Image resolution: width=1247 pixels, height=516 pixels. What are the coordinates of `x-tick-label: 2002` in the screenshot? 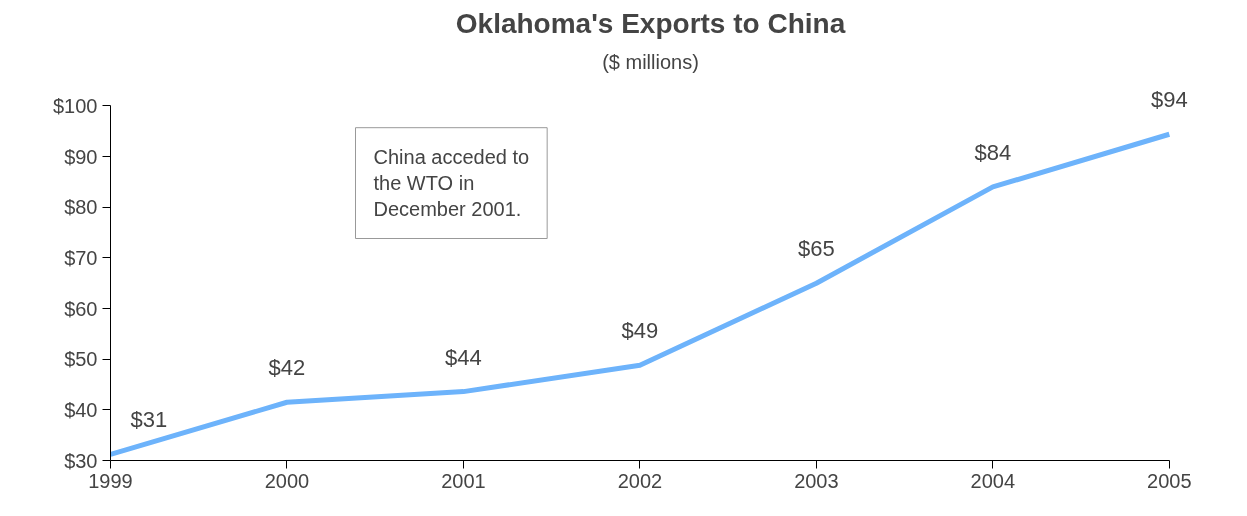 It's located at (640, 480).